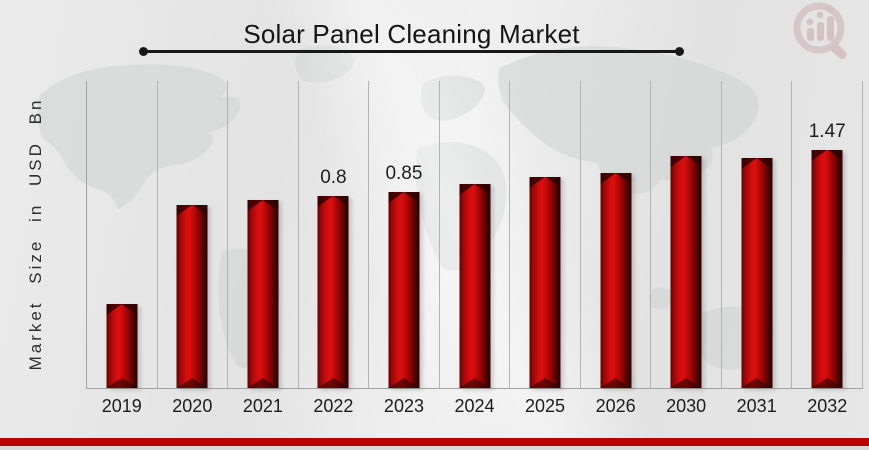 The image size is (869, 450). Describe the element at coordinates (827, 131) in the screenshot. I see `value-label-2032: 1.47` at that location.